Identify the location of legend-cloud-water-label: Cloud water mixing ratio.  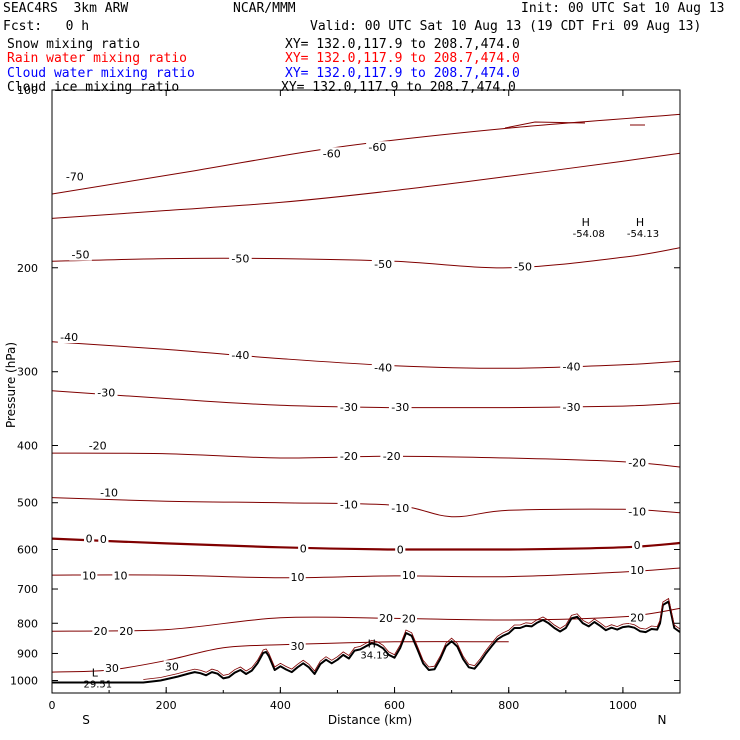
(101, 73).